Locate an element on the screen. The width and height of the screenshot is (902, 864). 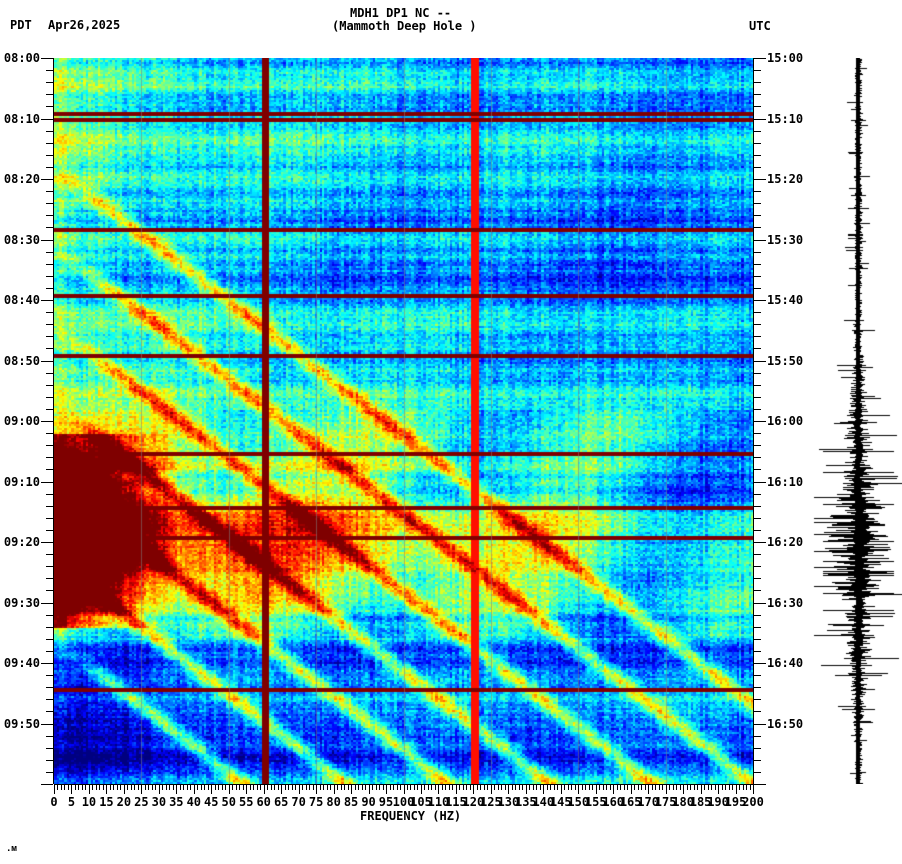
y-label-left: 08:50 is located at coordinates (21, 360).